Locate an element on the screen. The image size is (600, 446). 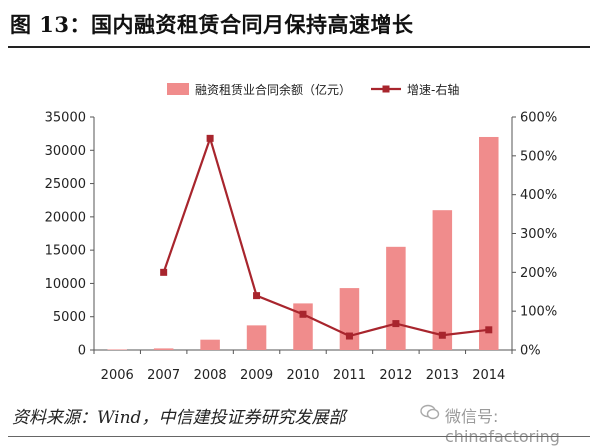
legend-bar-label: 融资租赁业合同余额（亿元） is located at coordinates (273, 89).